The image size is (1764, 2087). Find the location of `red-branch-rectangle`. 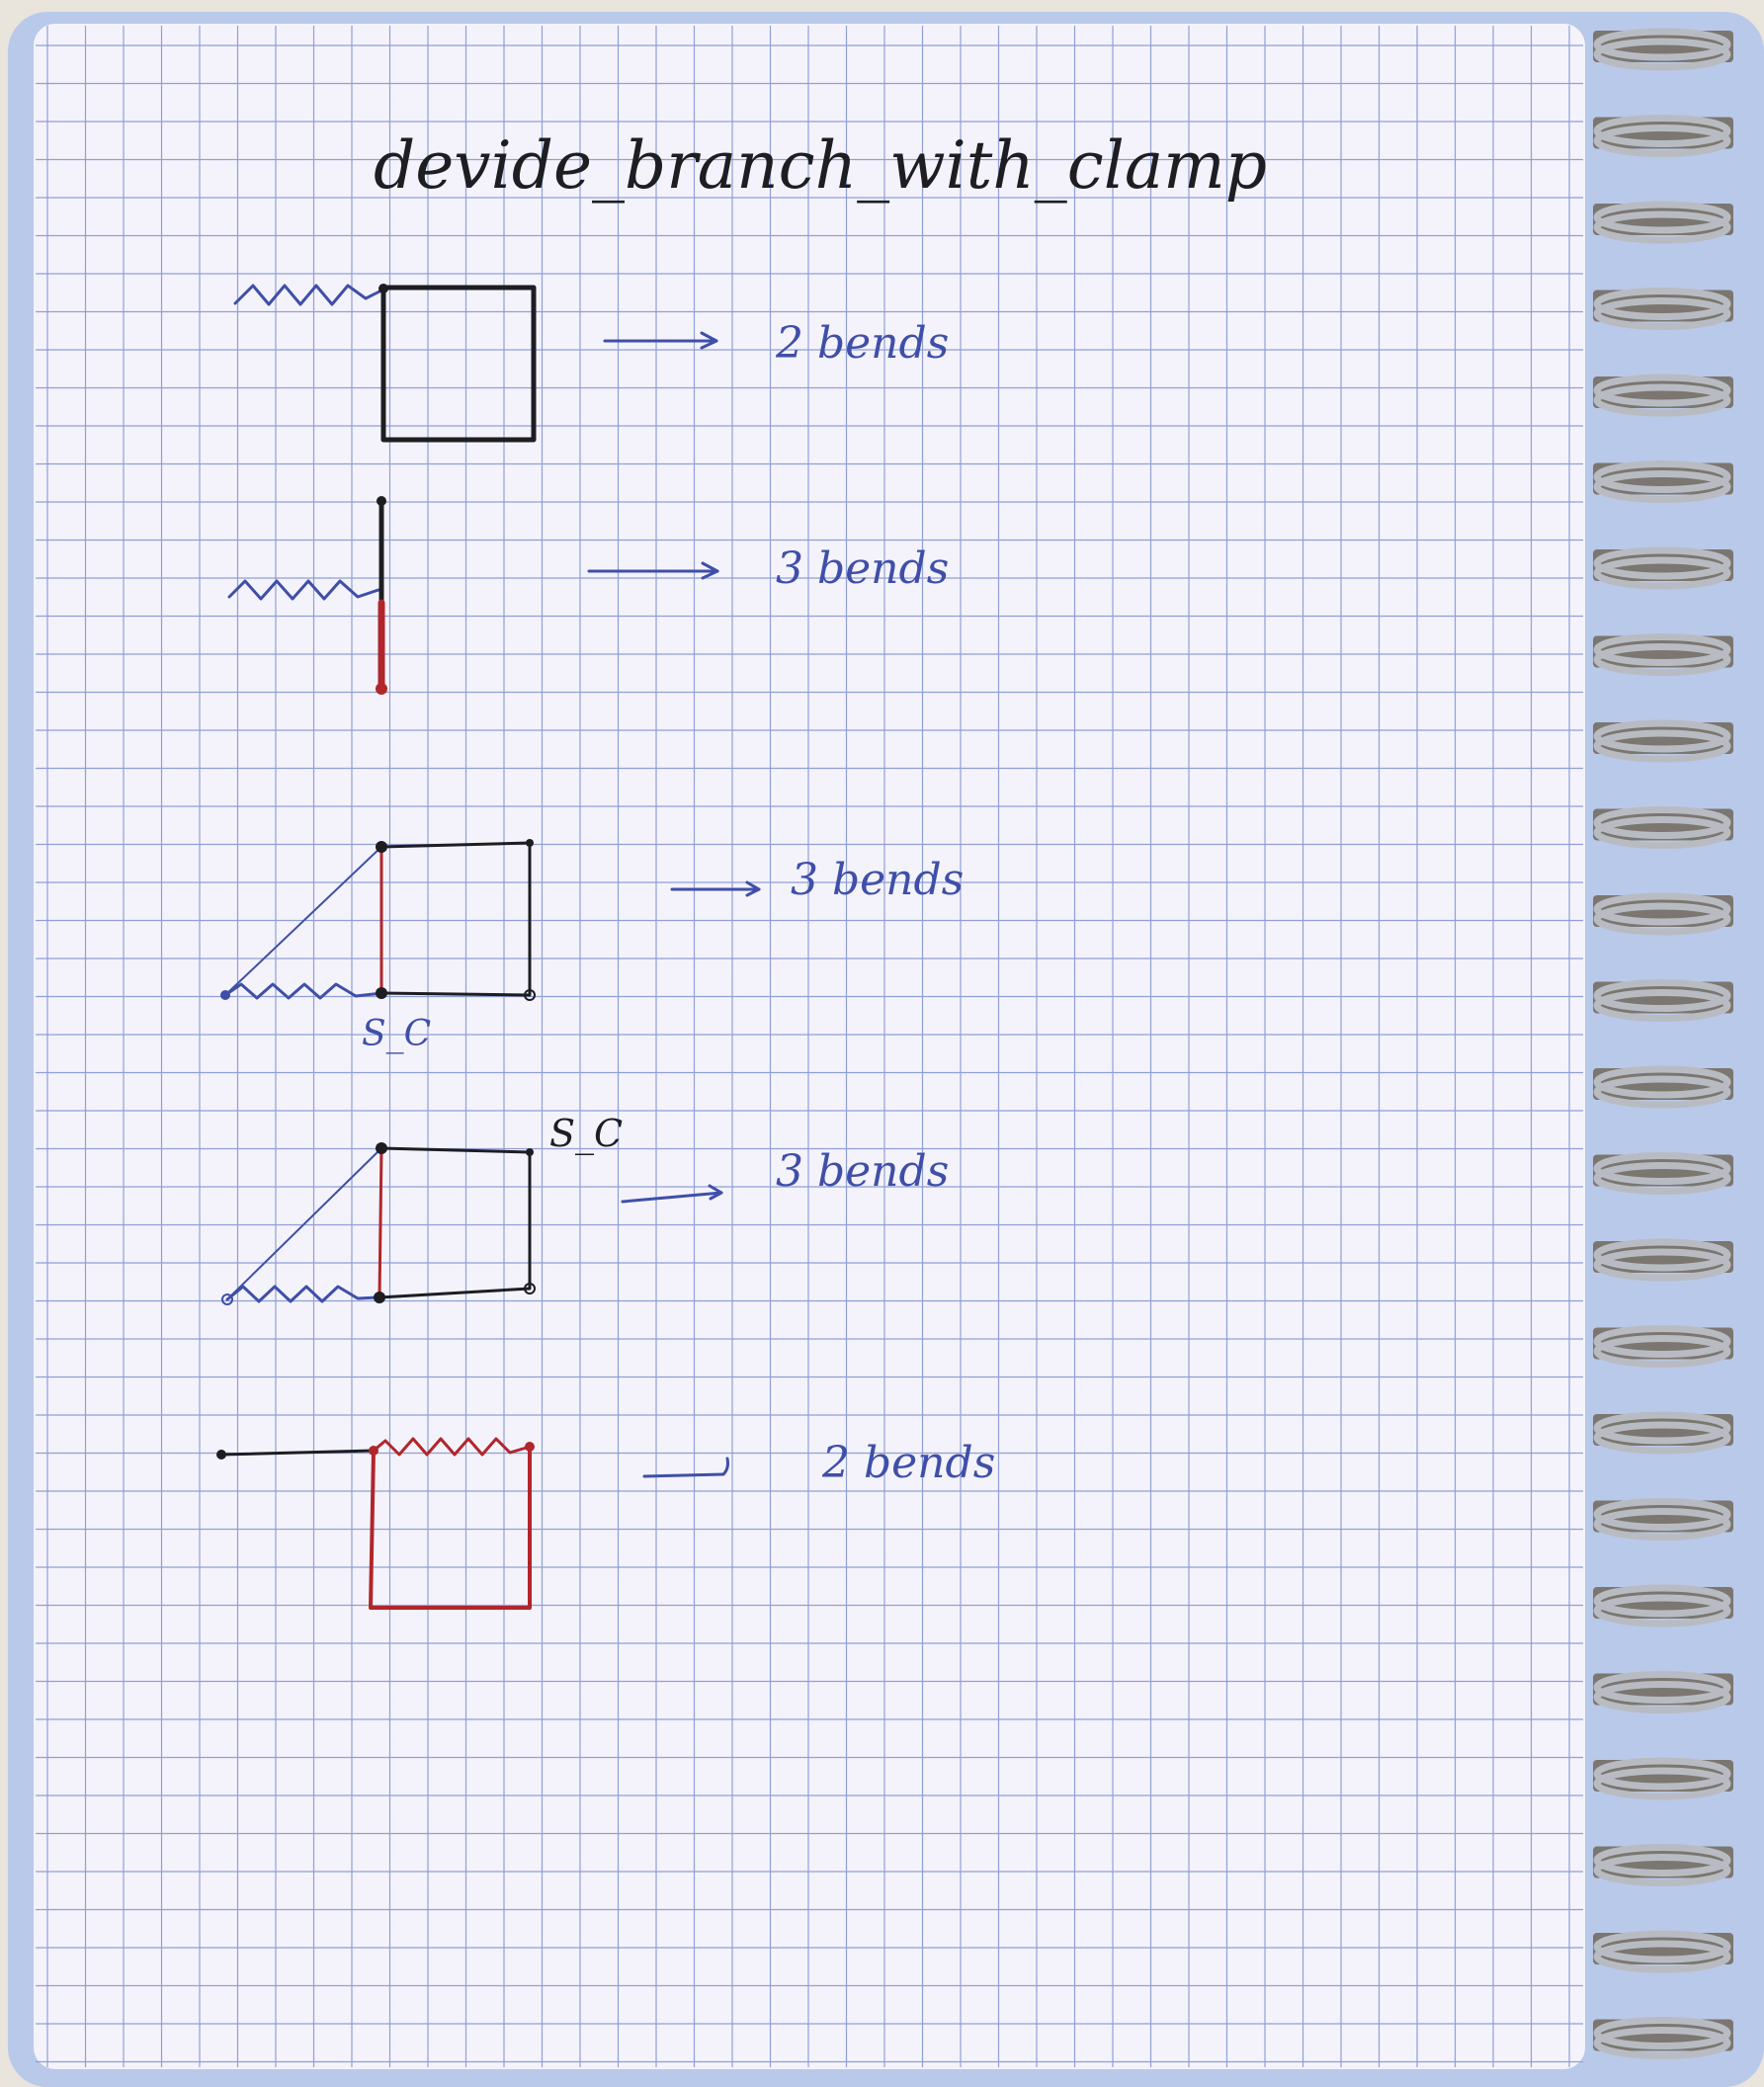

red-branch-rectangle is located at coordinates (450, 1527).